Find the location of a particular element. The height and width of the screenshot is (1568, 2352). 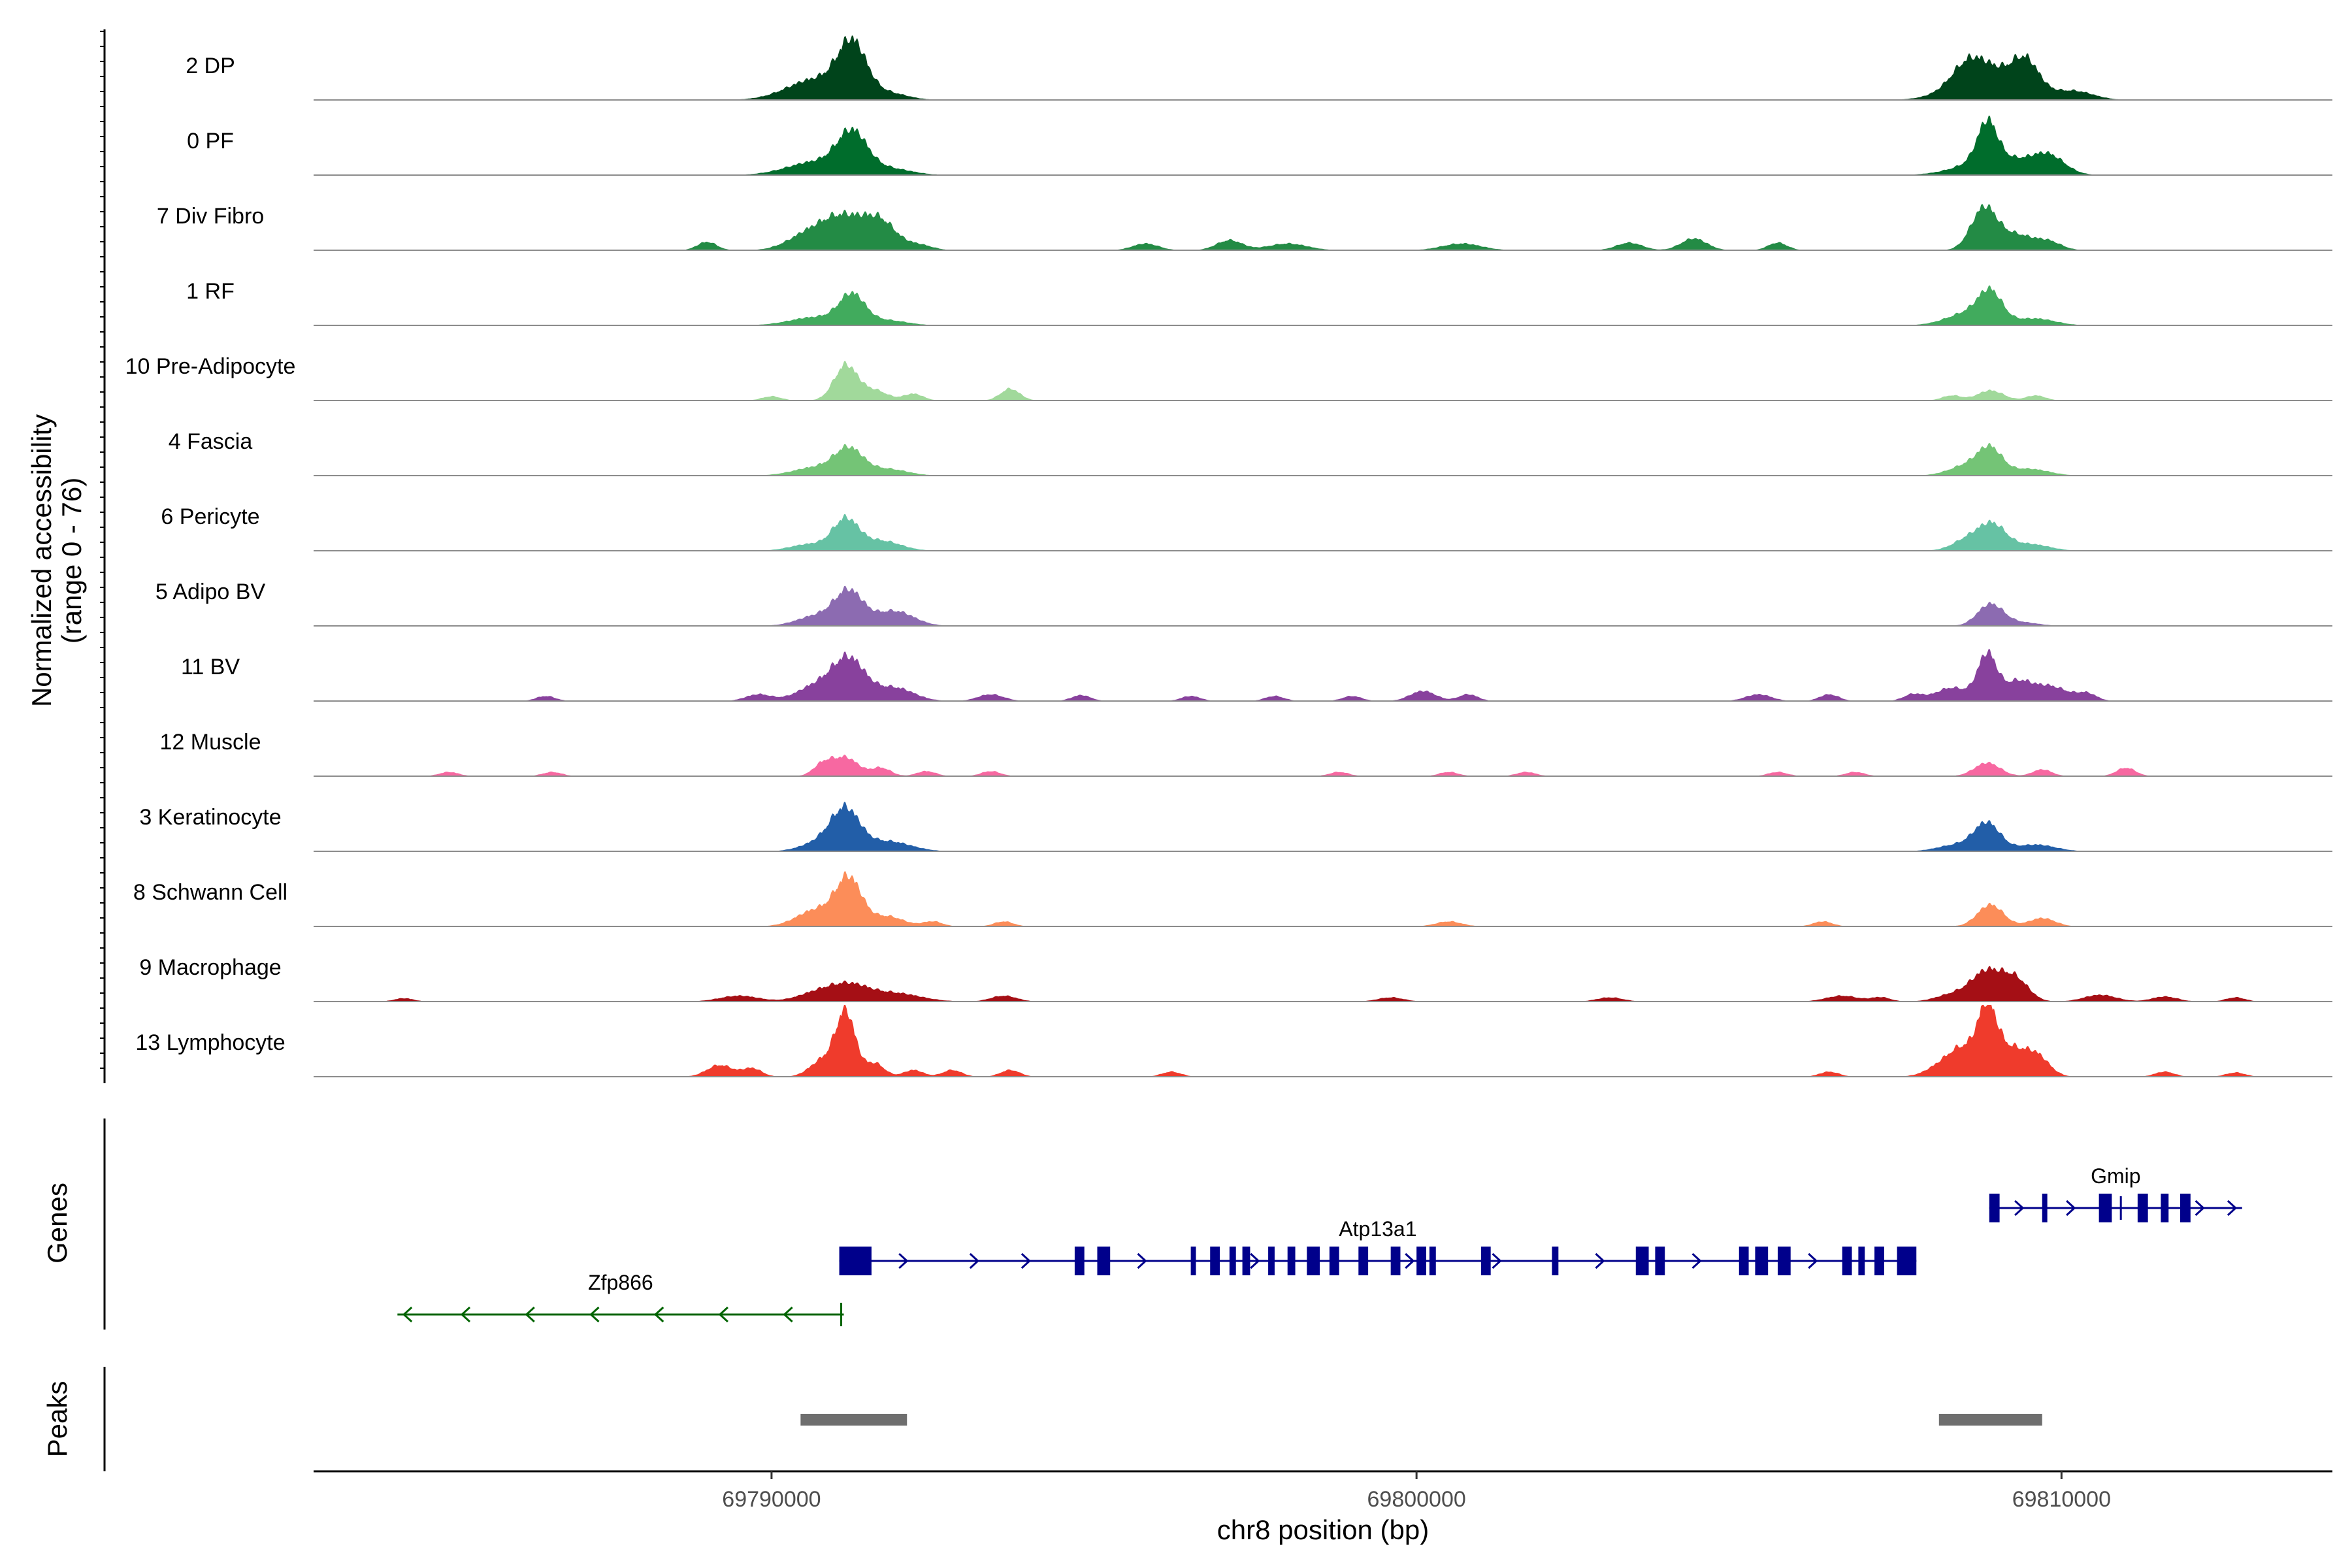

genes-panel-label: Genes is located at coordinates (57, 1223).